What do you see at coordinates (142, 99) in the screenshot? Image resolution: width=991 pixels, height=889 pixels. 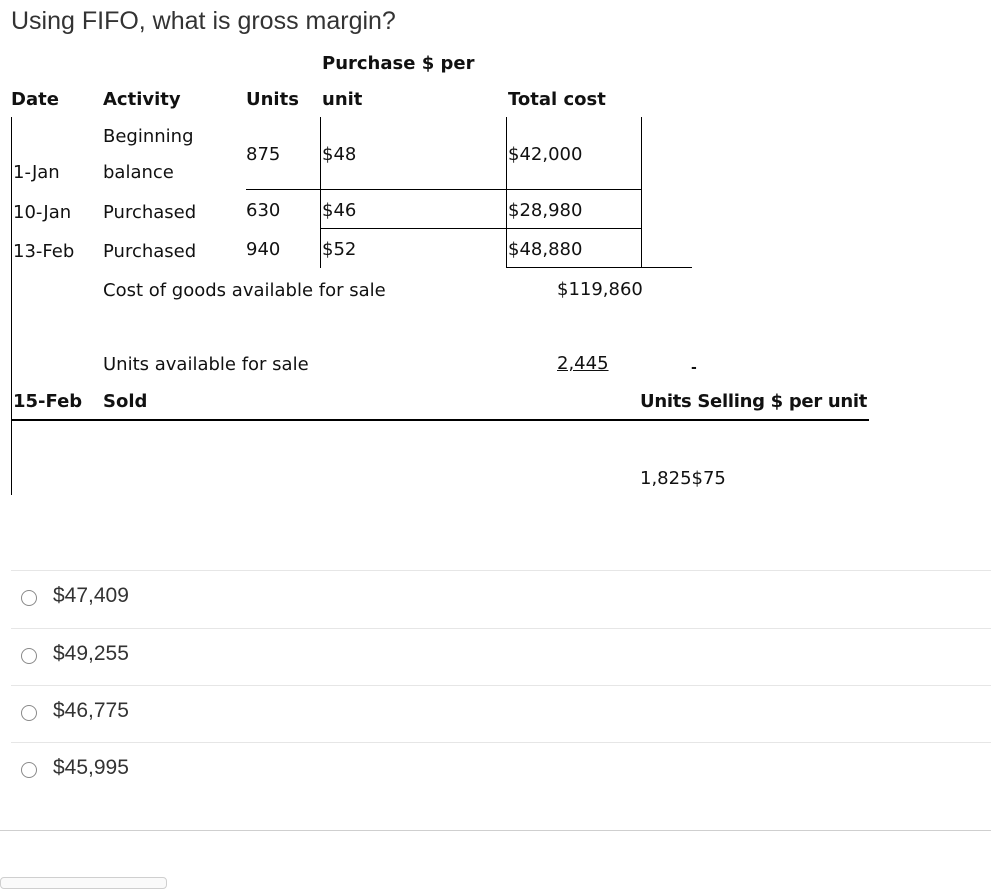 I see `header-activity: Activity` at bounding box center [142, 99].